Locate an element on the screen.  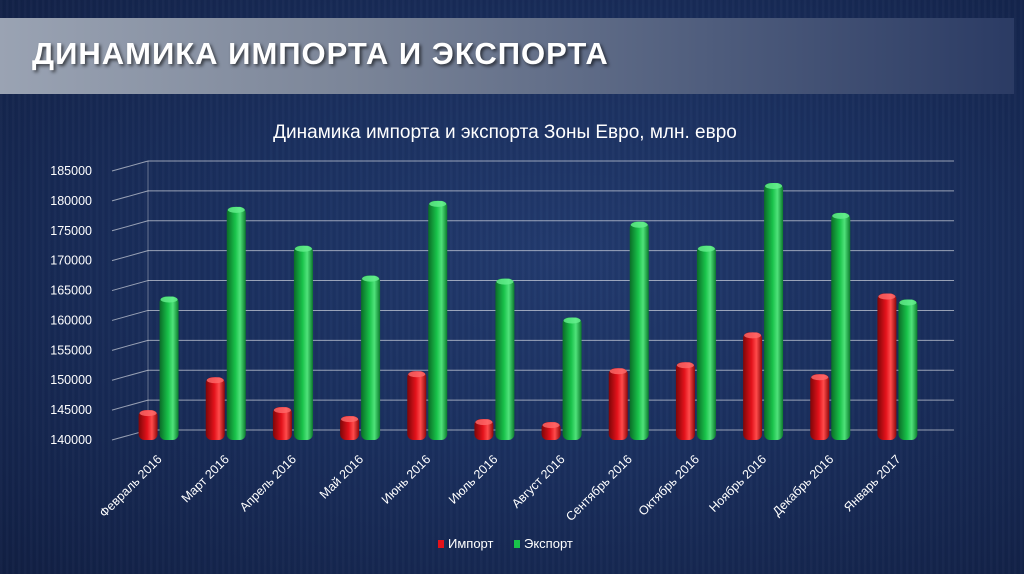
legend-label-import: Импорт is located at coordinates (470, 543).